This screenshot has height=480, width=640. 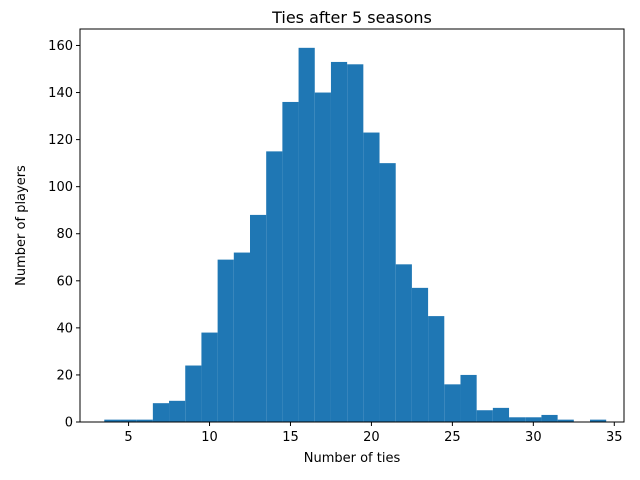 I want to click on chart-title: Ties after 5 seasons, so click(x=351, y=17).